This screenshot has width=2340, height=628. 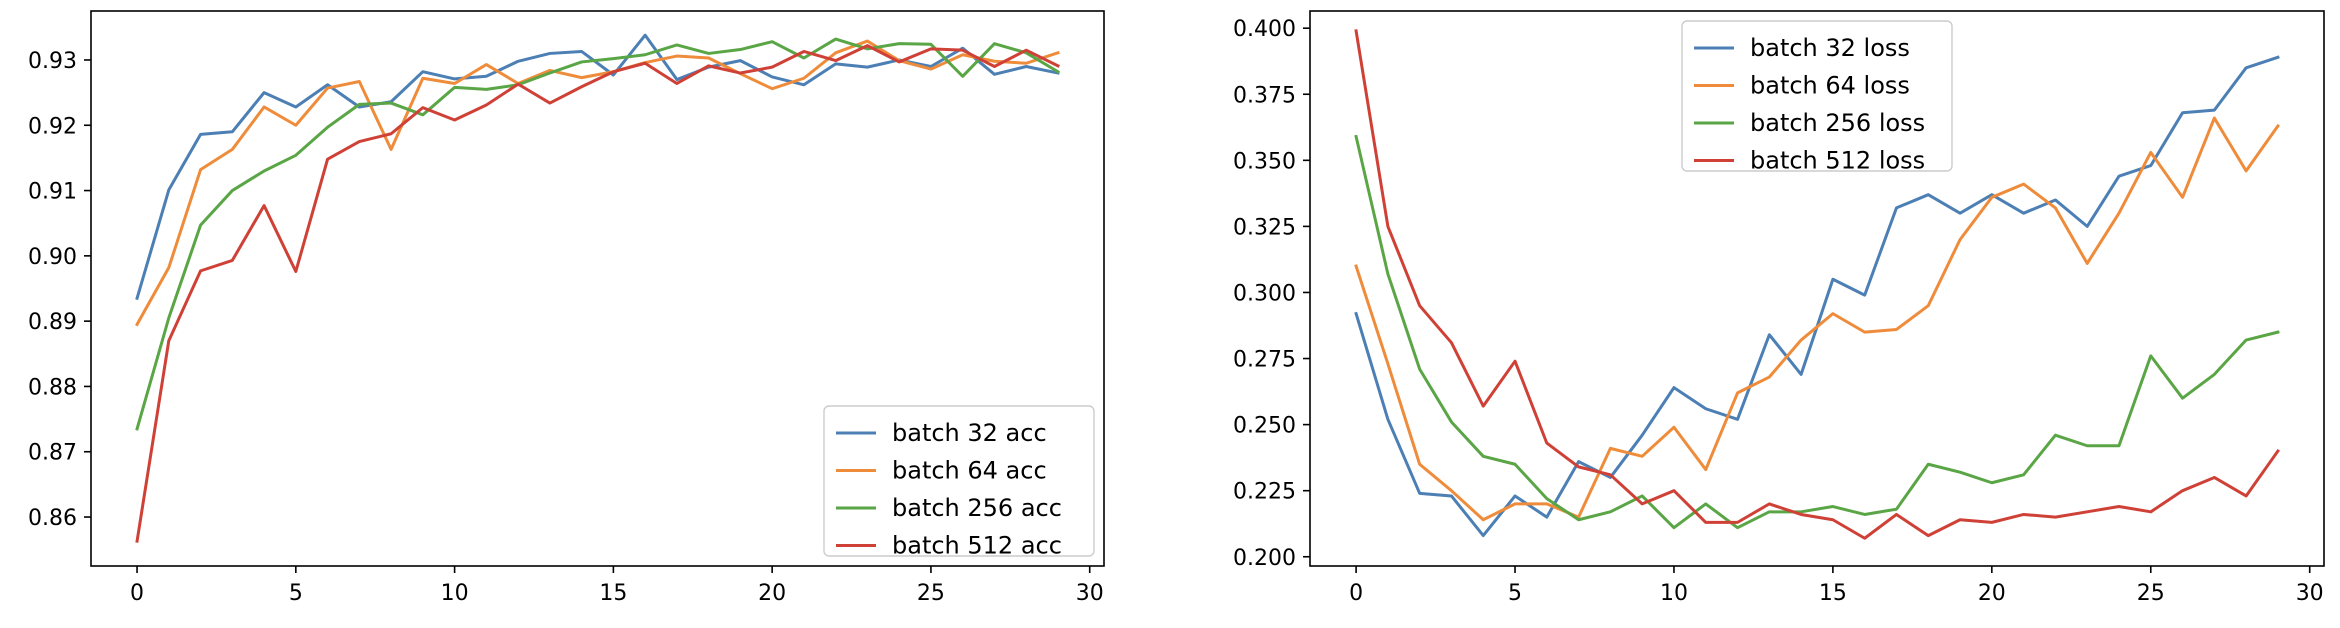 I want to click on legend-label: batch 32 acc, so click(x=969, y=433).